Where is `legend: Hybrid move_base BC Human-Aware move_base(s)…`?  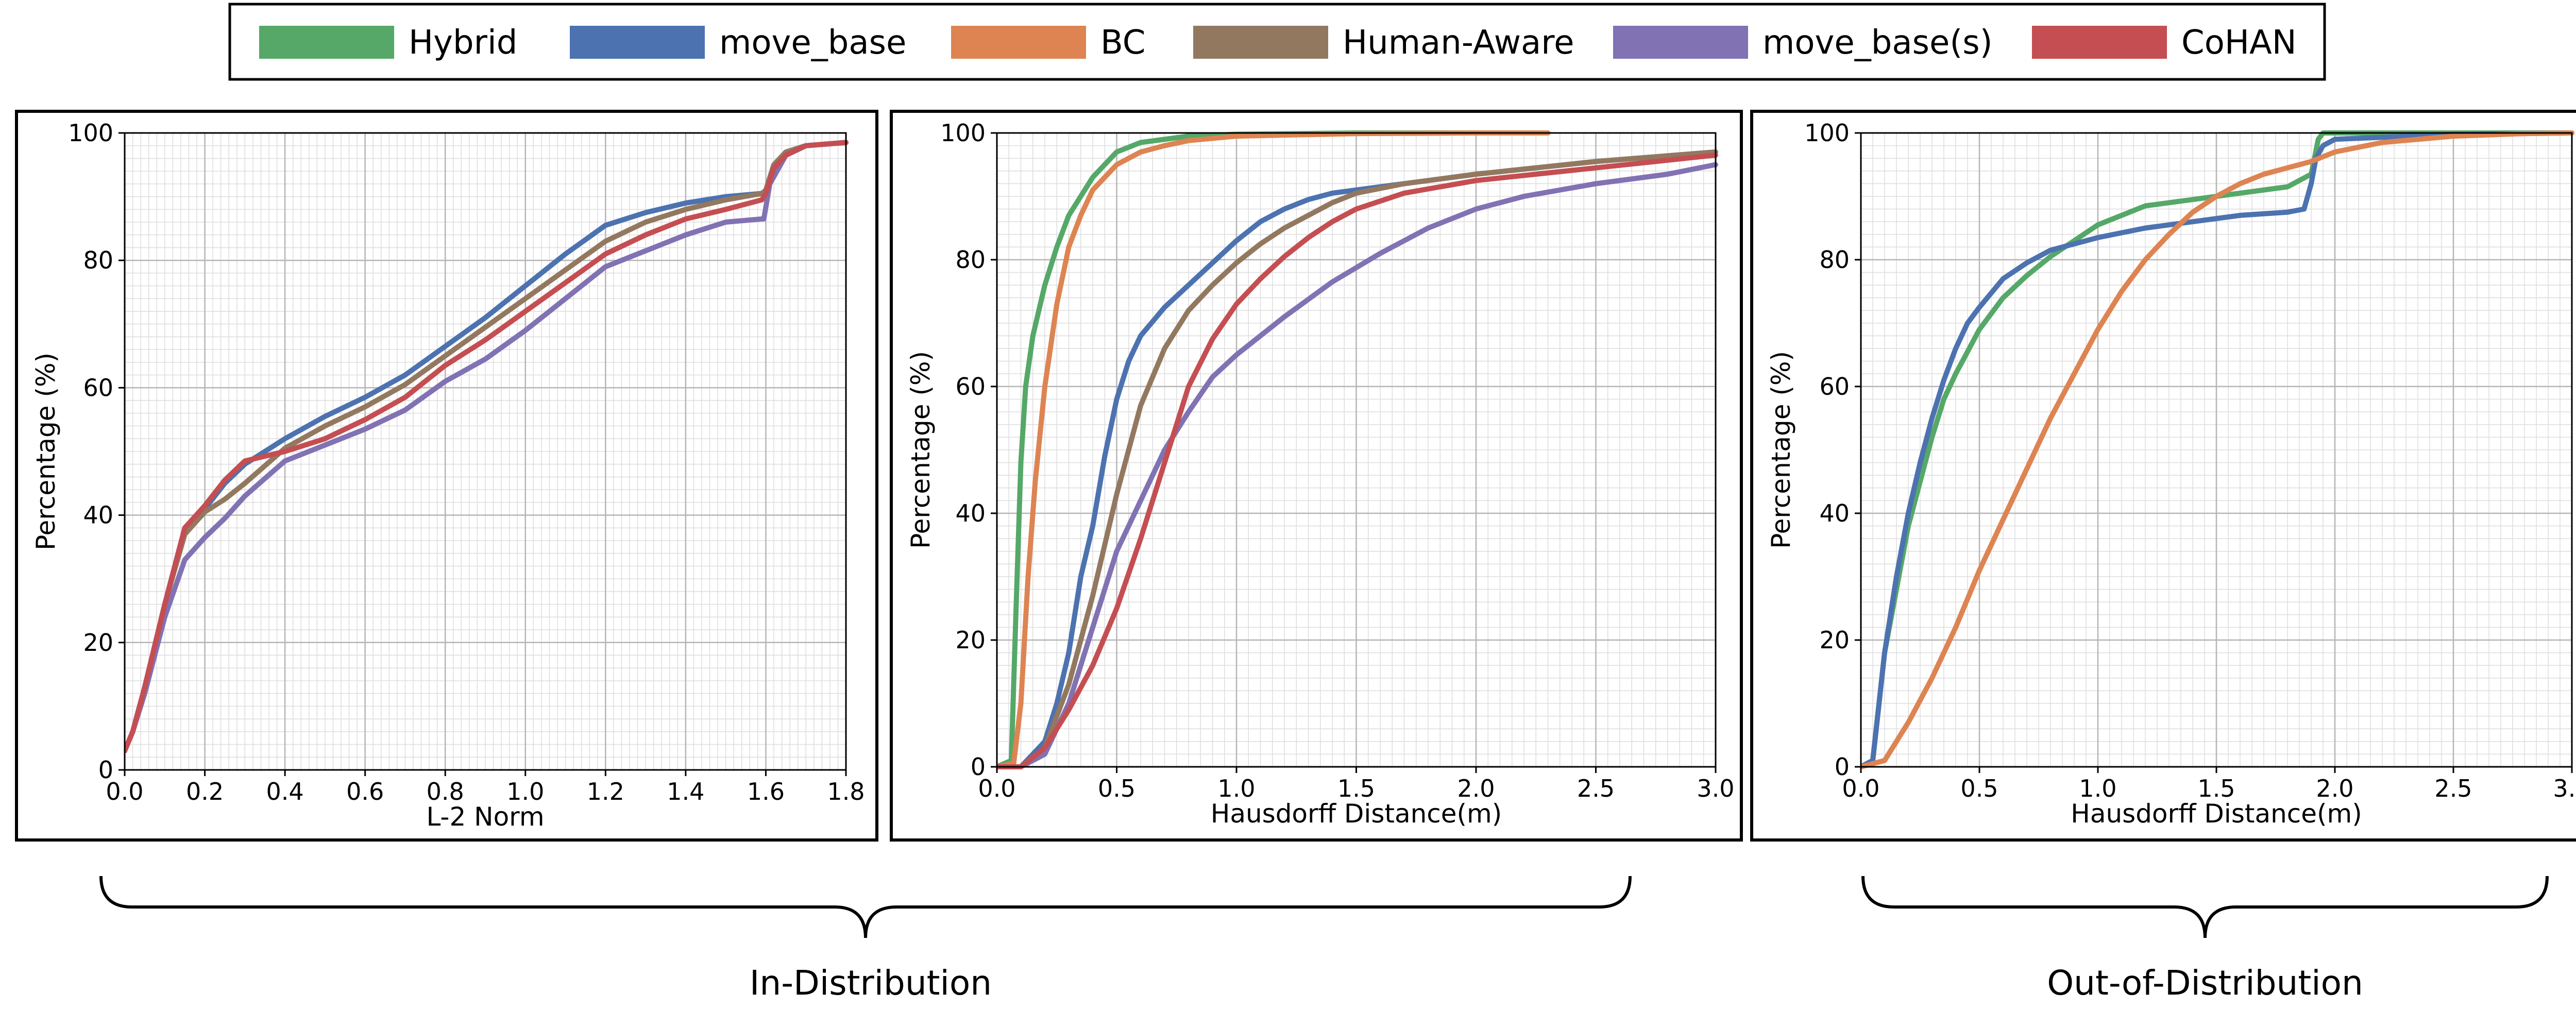
legend: Hybrid move_base BC Human-Aware move_base(s)… is located at coordinates (1277, 42).